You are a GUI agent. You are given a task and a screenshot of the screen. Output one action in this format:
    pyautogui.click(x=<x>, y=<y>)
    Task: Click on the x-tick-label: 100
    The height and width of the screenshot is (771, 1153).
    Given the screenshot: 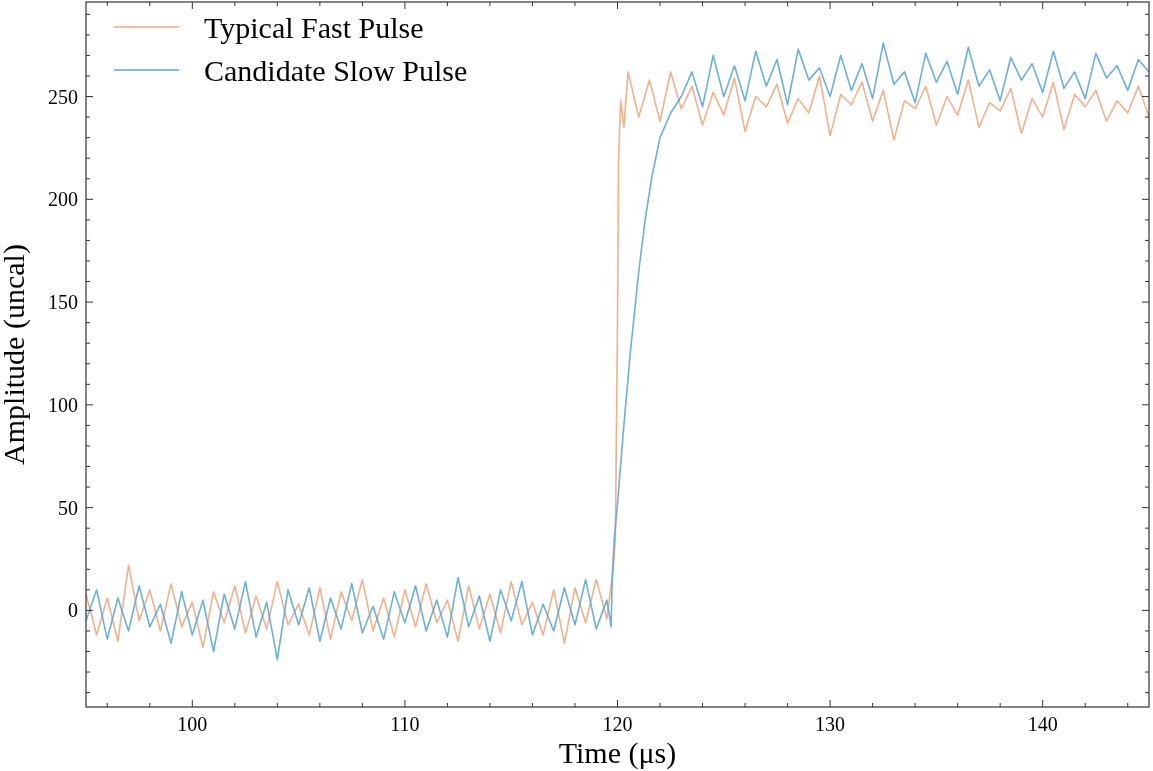 What is the action you would take?
    pyautogui.click(x=192, y=724)
    